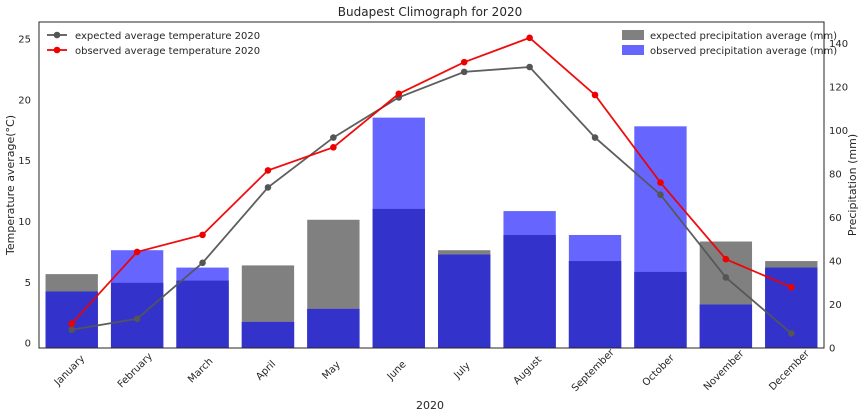  Describe the element at coordinates (464, 72) in the screenshot. I see `point-expected-temp-july` at that location.